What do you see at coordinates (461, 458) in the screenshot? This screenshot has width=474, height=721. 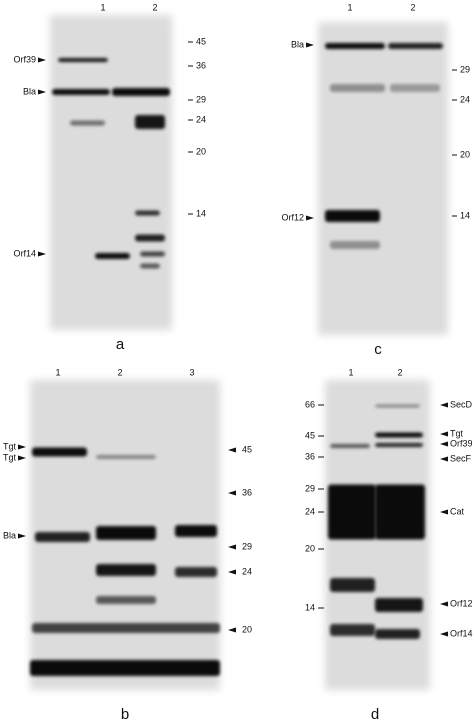 I see `band-label: SecF` at bounding box center [461, 458].